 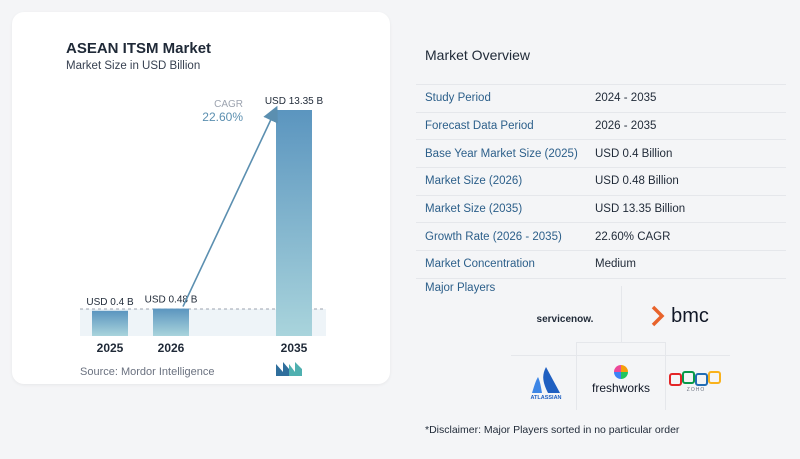 I want to click on servicenow-label: servicenow., so click(x=565, y=319).